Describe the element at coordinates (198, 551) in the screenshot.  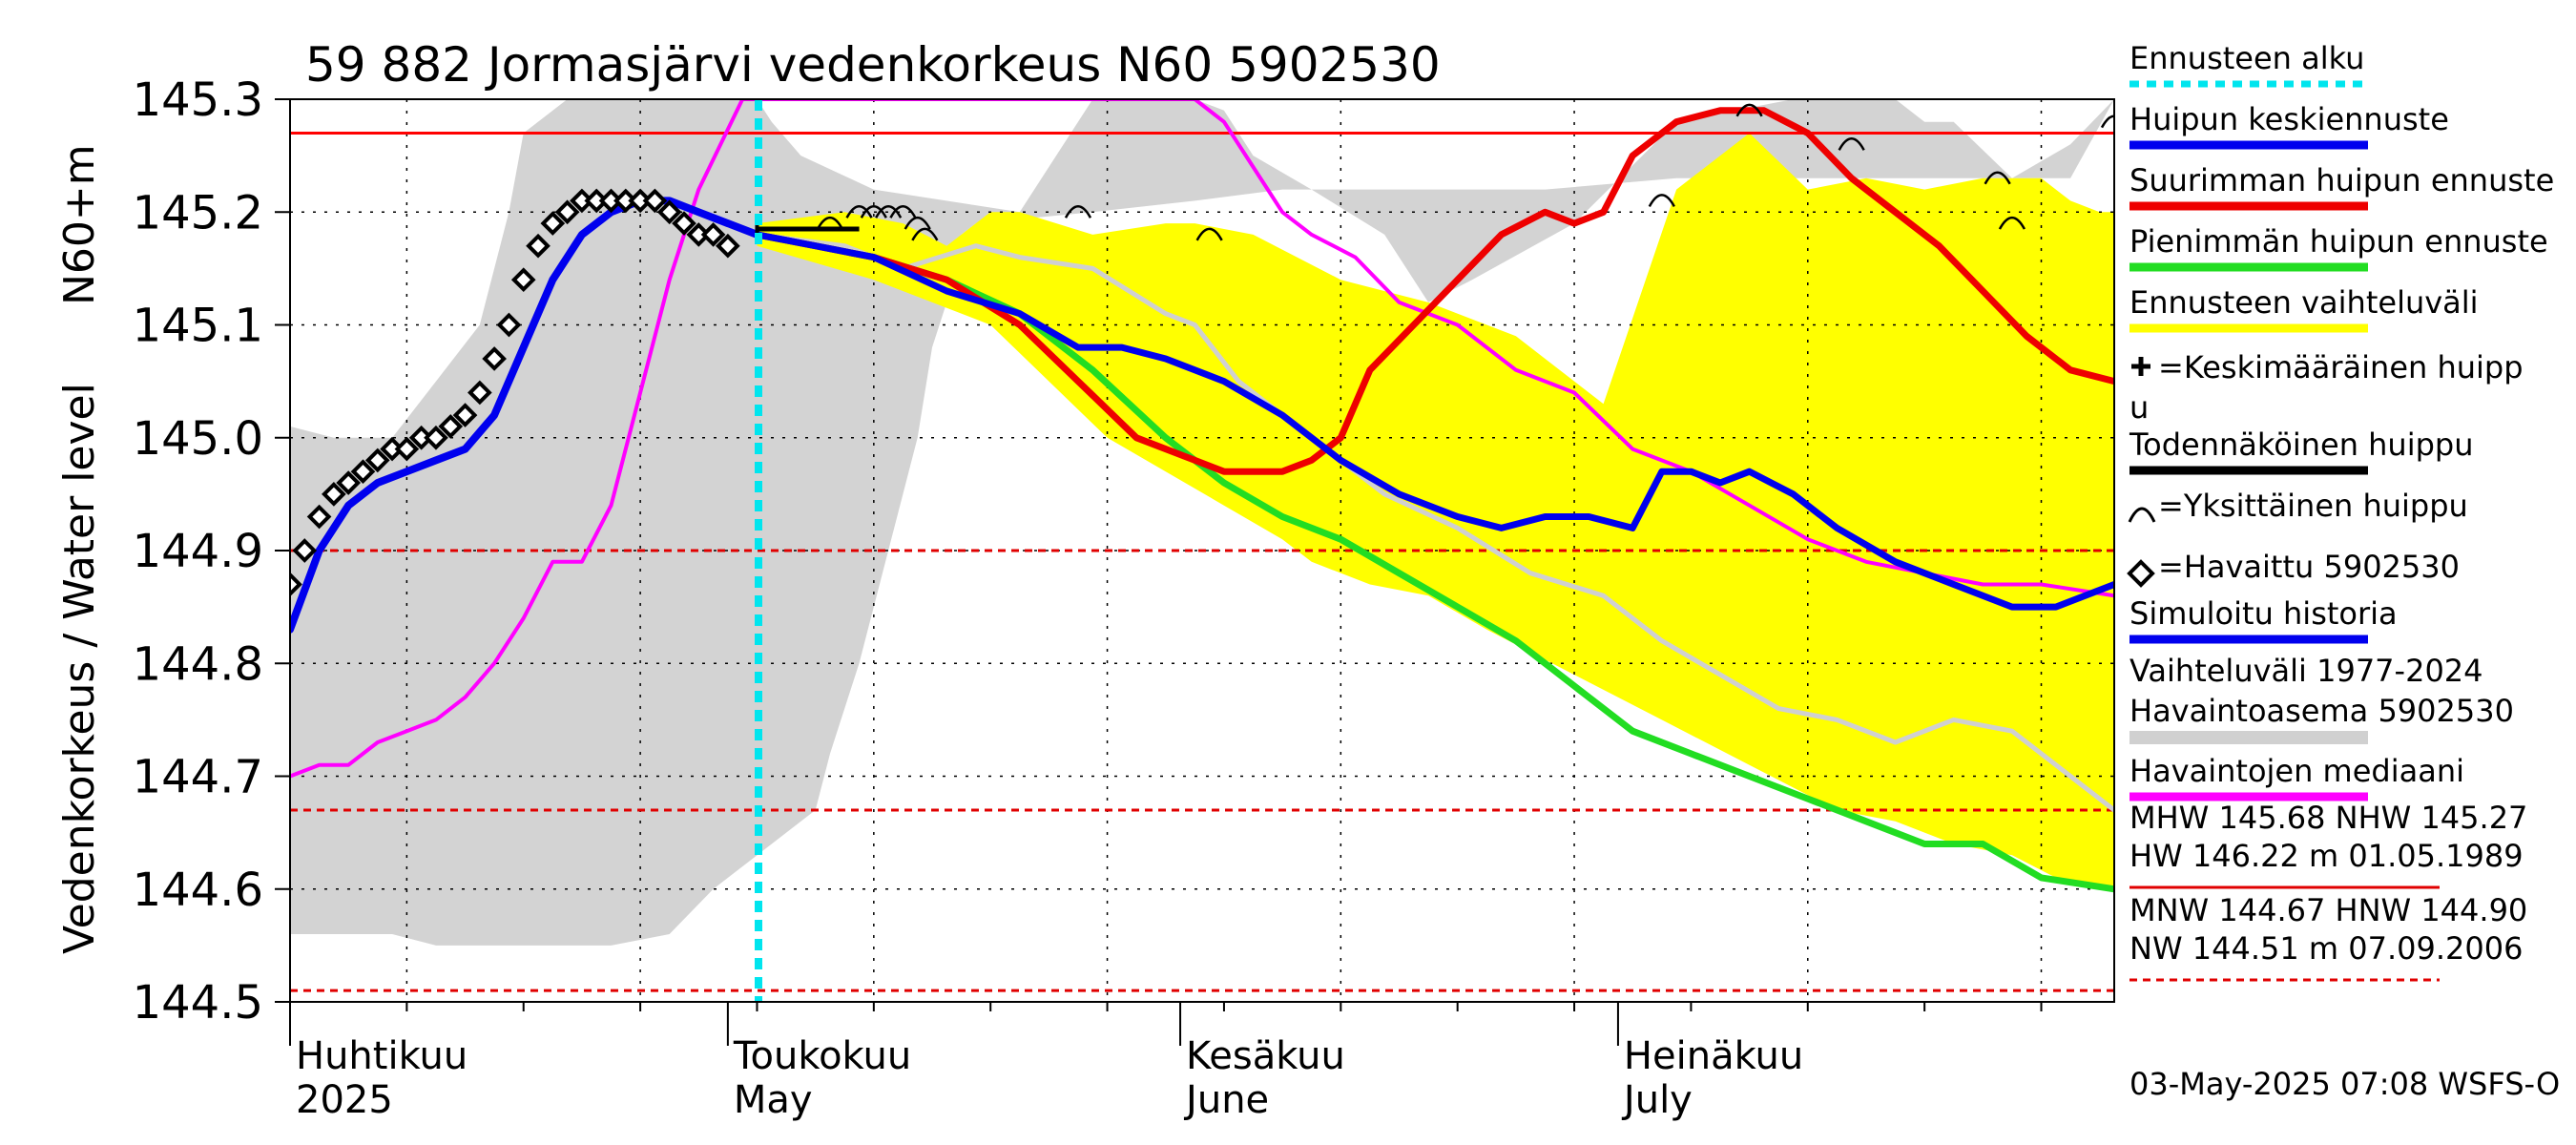
I see `y-tick-label: 144.9` at that location.